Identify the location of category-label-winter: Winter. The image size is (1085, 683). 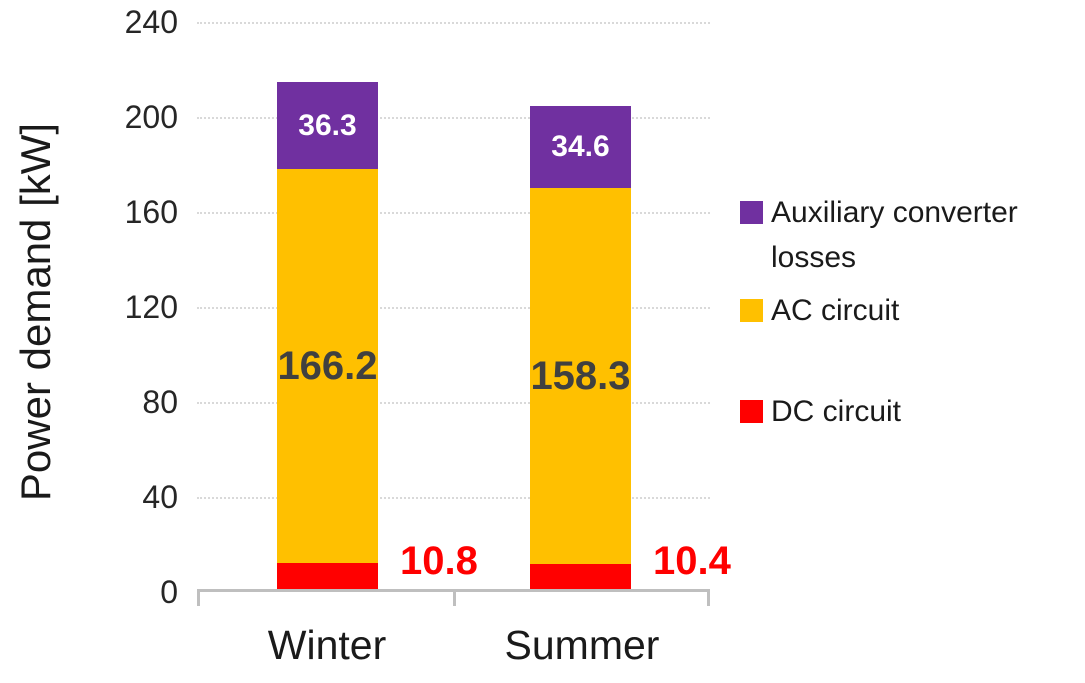
(327, 645).